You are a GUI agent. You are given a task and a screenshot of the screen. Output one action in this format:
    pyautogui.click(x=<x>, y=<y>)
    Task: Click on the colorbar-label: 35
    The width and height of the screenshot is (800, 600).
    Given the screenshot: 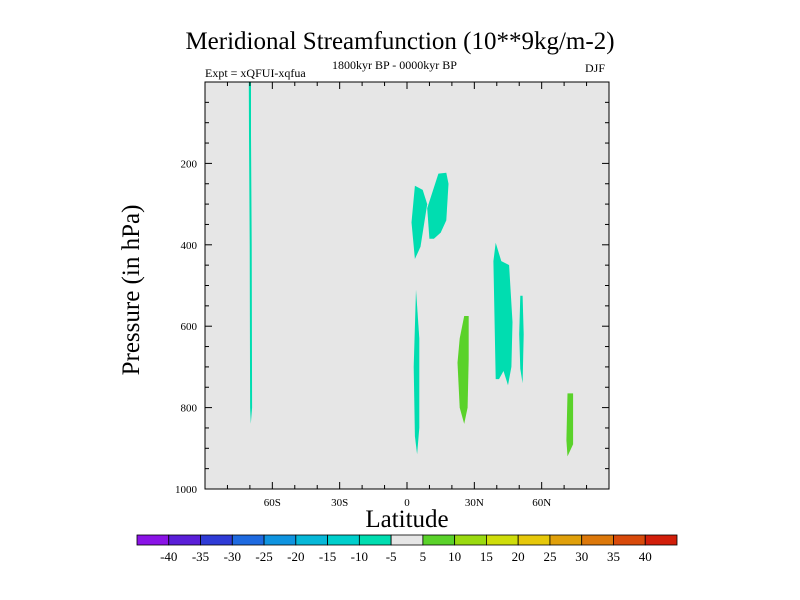 What is the action you would take?
    pyautogui.click(x=613, y=556)
    